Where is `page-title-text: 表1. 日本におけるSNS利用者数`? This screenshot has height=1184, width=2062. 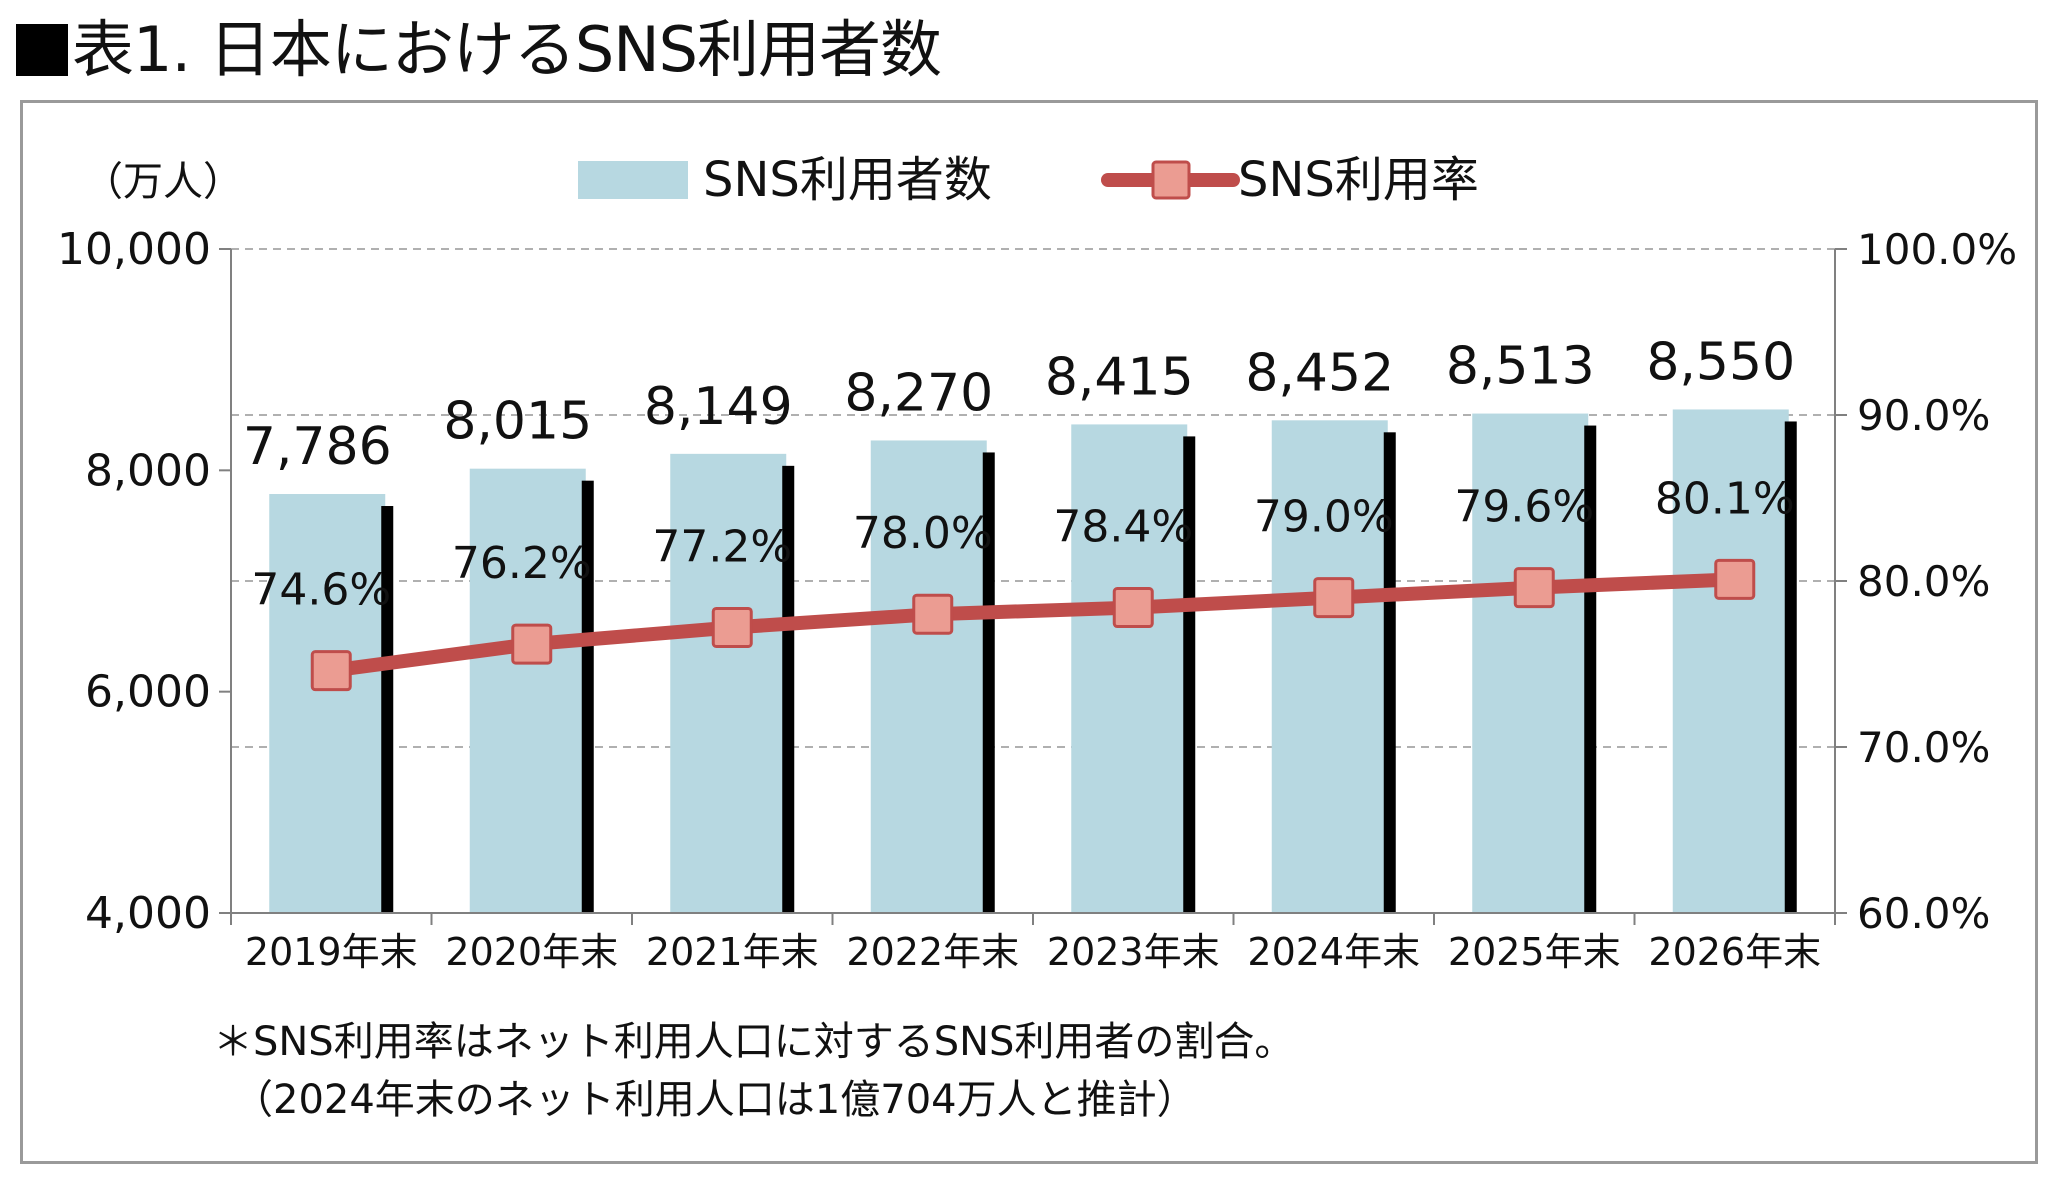
page-title-text: 表1. 日本におけるSNS利用者数 is located at coordinates (507, 49).